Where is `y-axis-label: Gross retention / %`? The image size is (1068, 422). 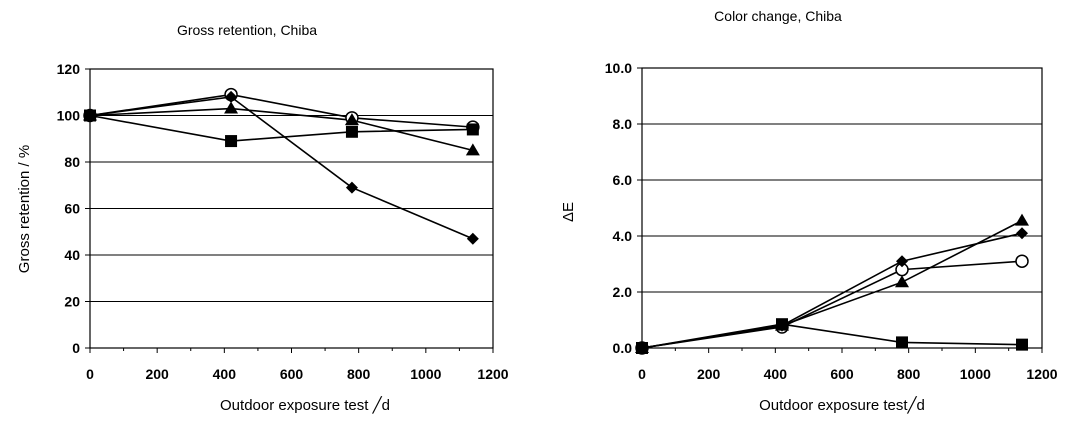
y-axis-label: Gross retention / % is located at coordinates (24, 209).